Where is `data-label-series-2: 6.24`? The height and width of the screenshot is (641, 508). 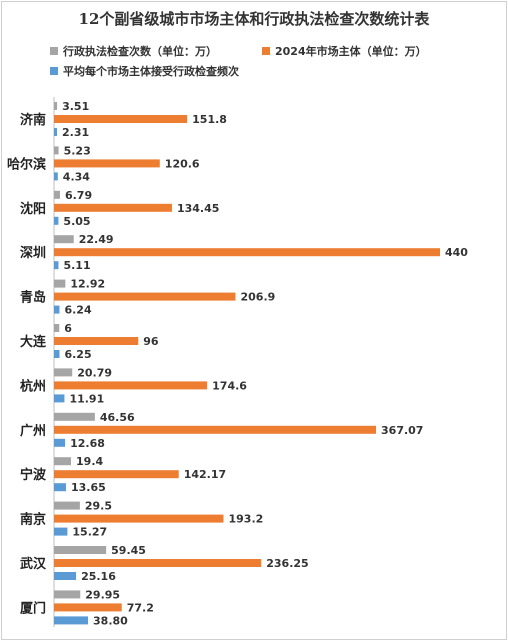
data-label-series-2: 6.24 is located at coordinates (77, 310).